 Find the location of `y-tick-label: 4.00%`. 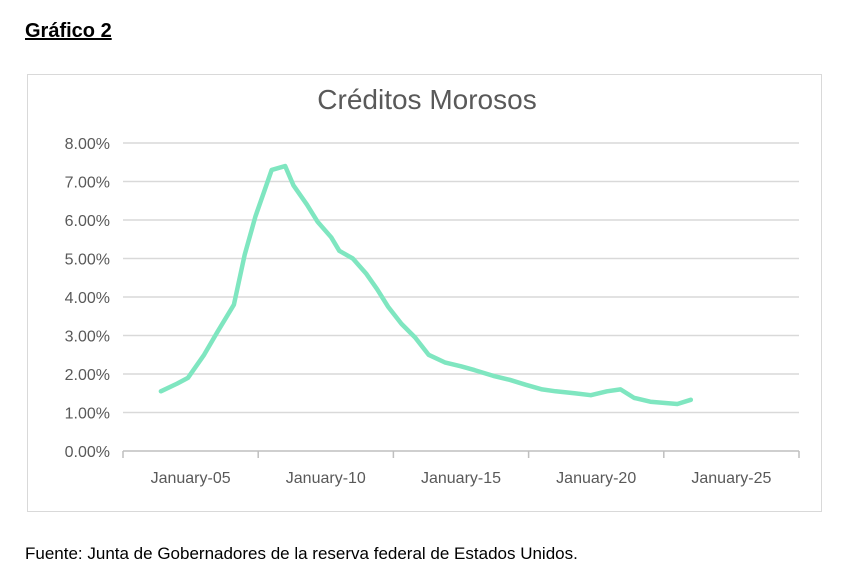

y-tick-label: 4.00% is located at coordinates (87, 298).